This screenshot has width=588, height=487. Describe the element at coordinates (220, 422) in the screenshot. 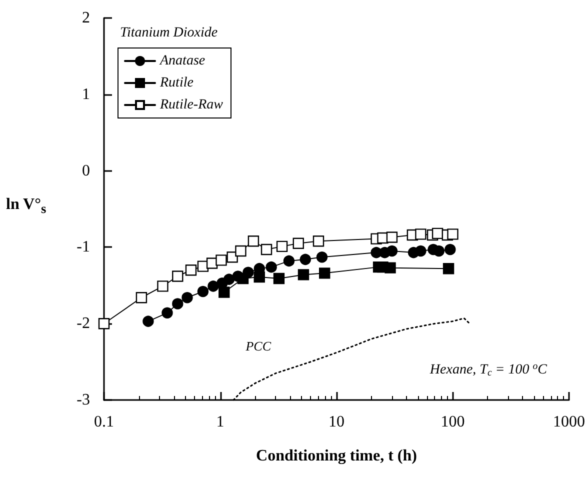

I see `x-tick-label: 1` at that location.